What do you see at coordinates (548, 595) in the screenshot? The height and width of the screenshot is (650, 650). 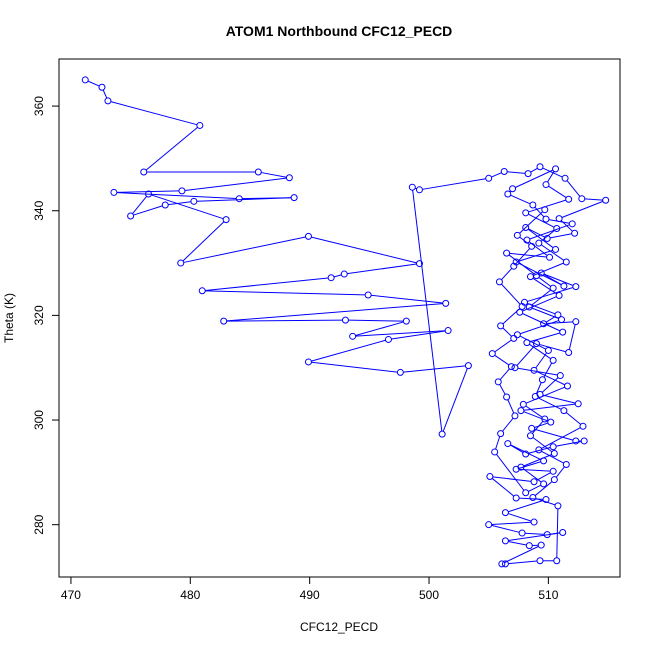 I see `x-tick-label: 510` at bounding box center [548, 595].